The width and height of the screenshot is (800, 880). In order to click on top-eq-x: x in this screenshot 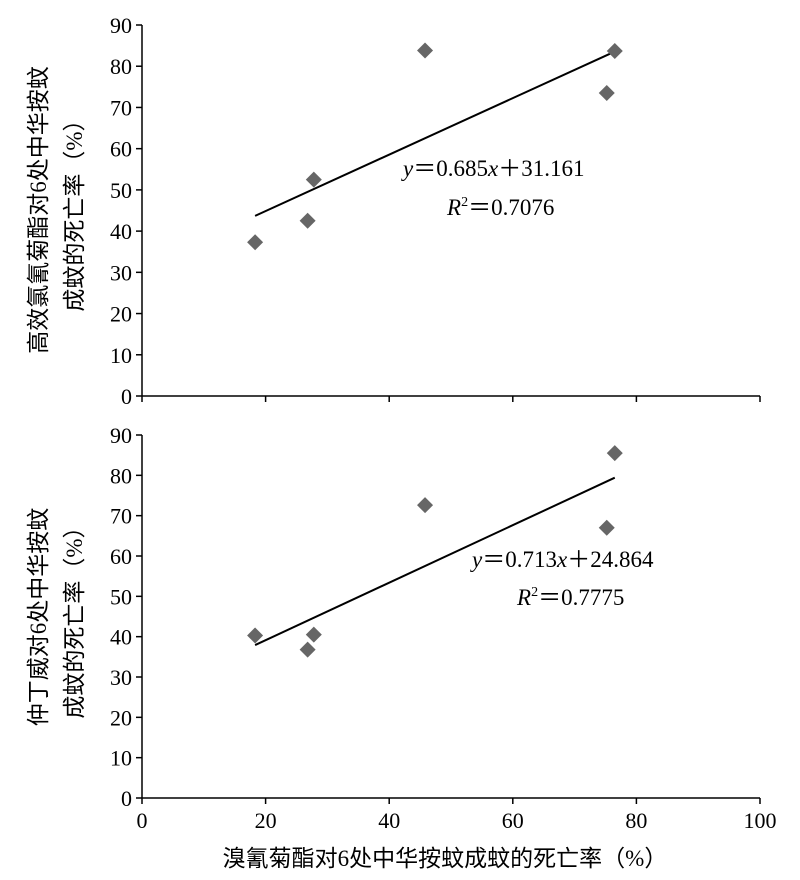, I will do `click(493, 168)`.